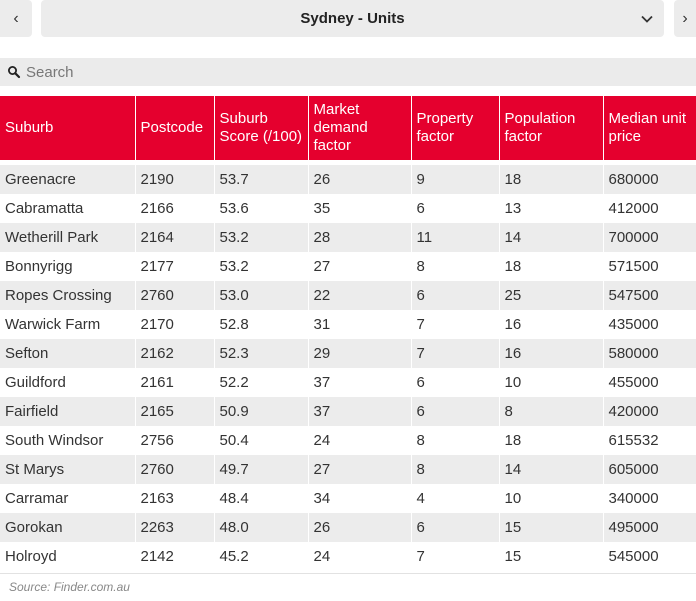 Image resolution: width=696 pixels, height=601 pixels. I want to click on table-cell: 52.3, so click(261, 353).